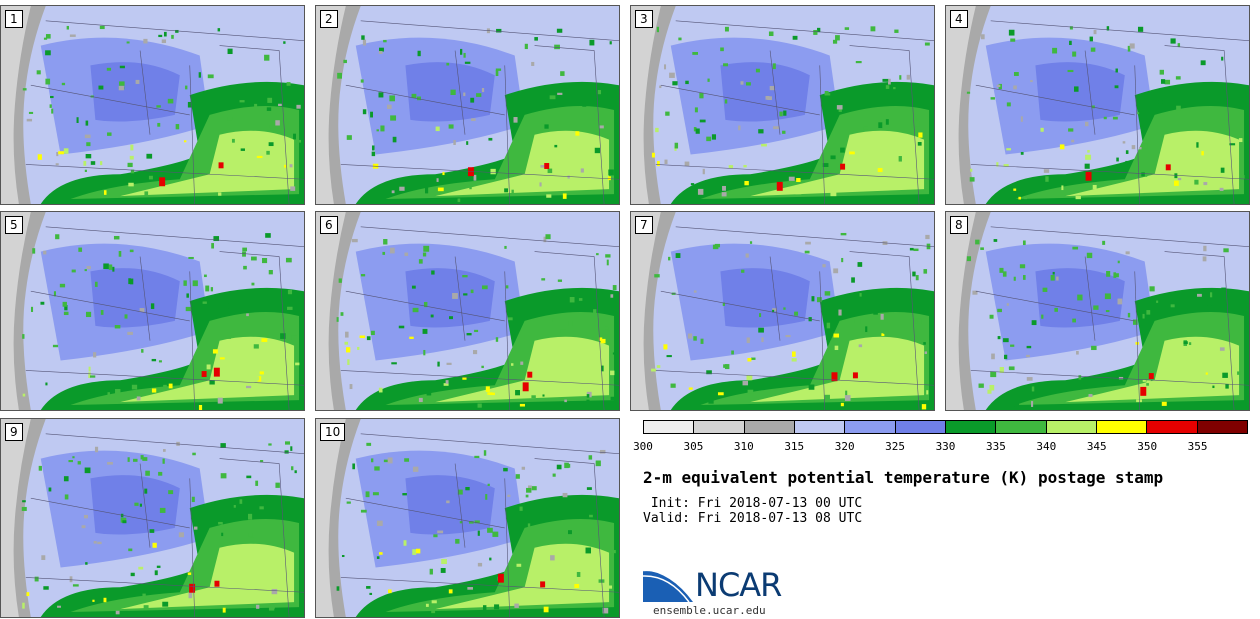 Image resolution: width=1260 pixels, height=619 pixels. I want to click on colorbar-tick-label: 340, so click(1046, 446).